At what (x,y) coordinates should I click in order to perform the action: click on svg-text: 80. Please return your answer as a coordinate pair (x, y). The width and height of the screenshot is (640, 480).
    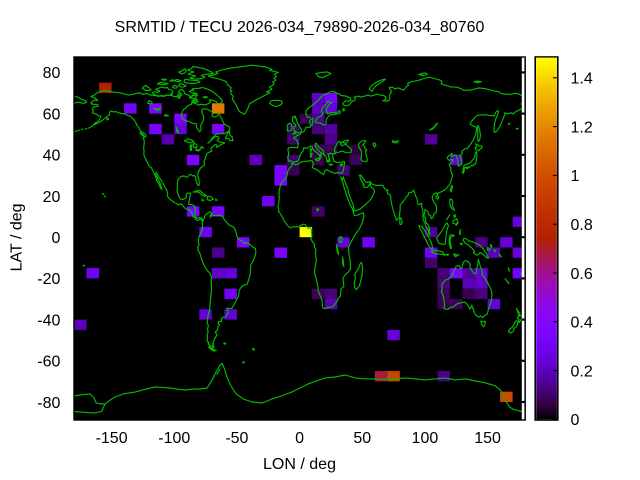
    Looking at the image, I should click on (52, 73).